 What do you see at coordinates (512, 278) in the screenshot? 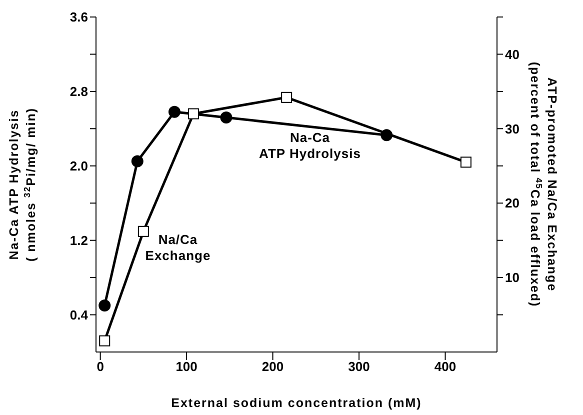
I see `y2-tick-label: 10` at bounding box center [512, 278].